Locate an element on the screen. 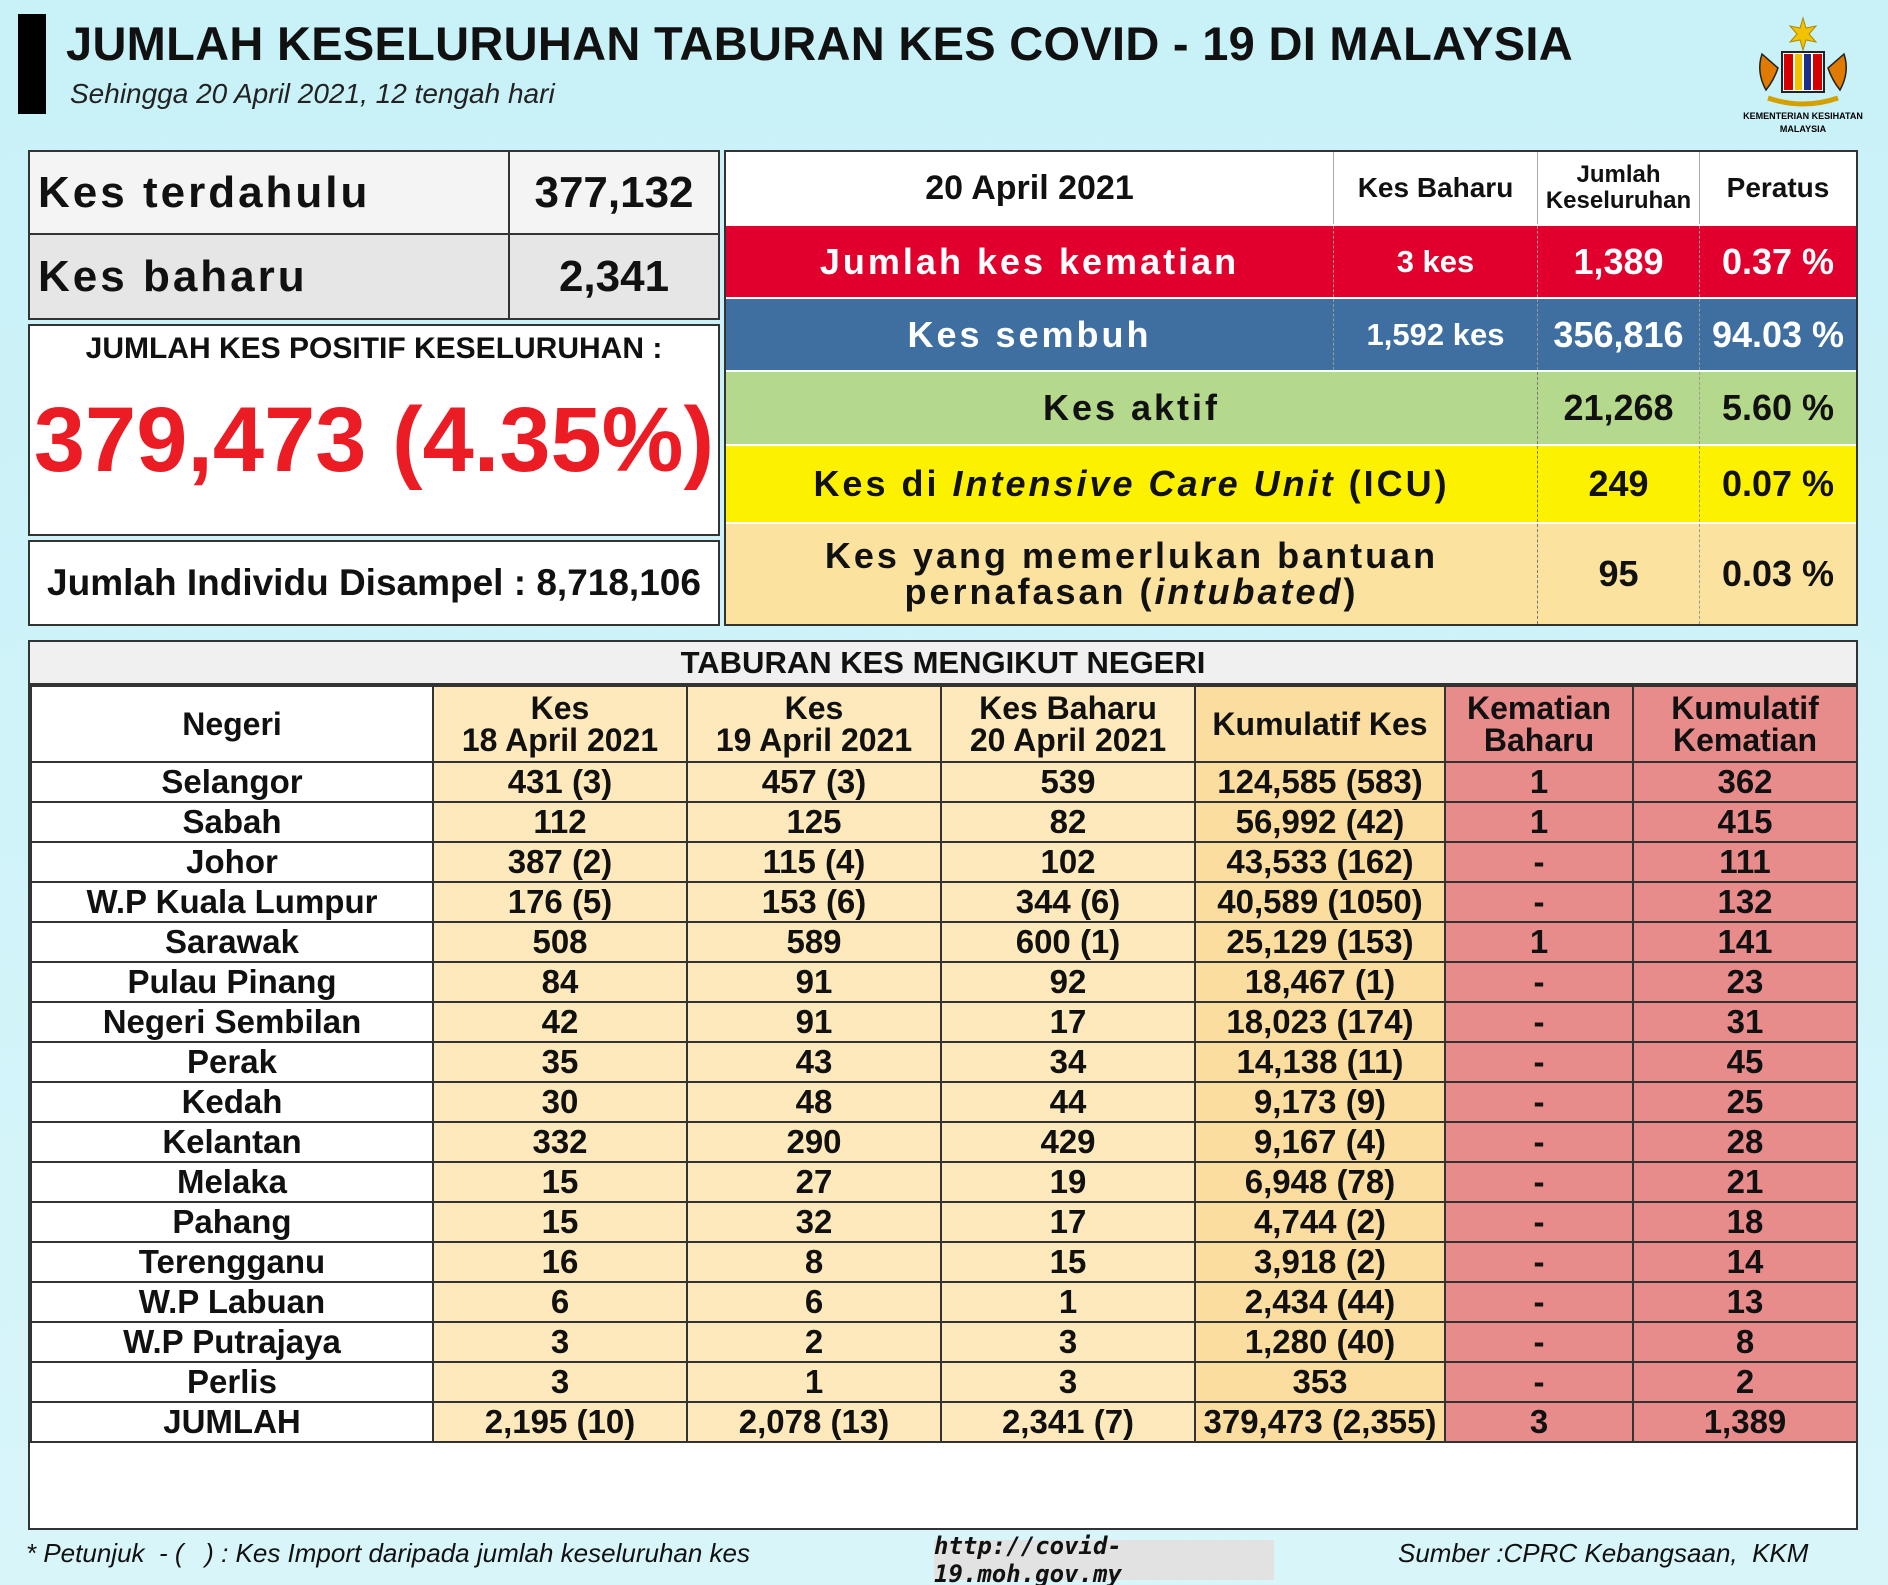 Image resolution: width=1888 pixels, height=1585 pixels. cases-18-april: 3 is located at coordinates (560, 1382).